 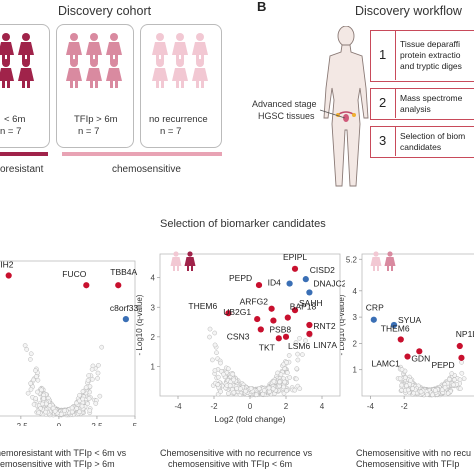 I want to click on step-text-2b: analysis, so click(x=415, y=109).